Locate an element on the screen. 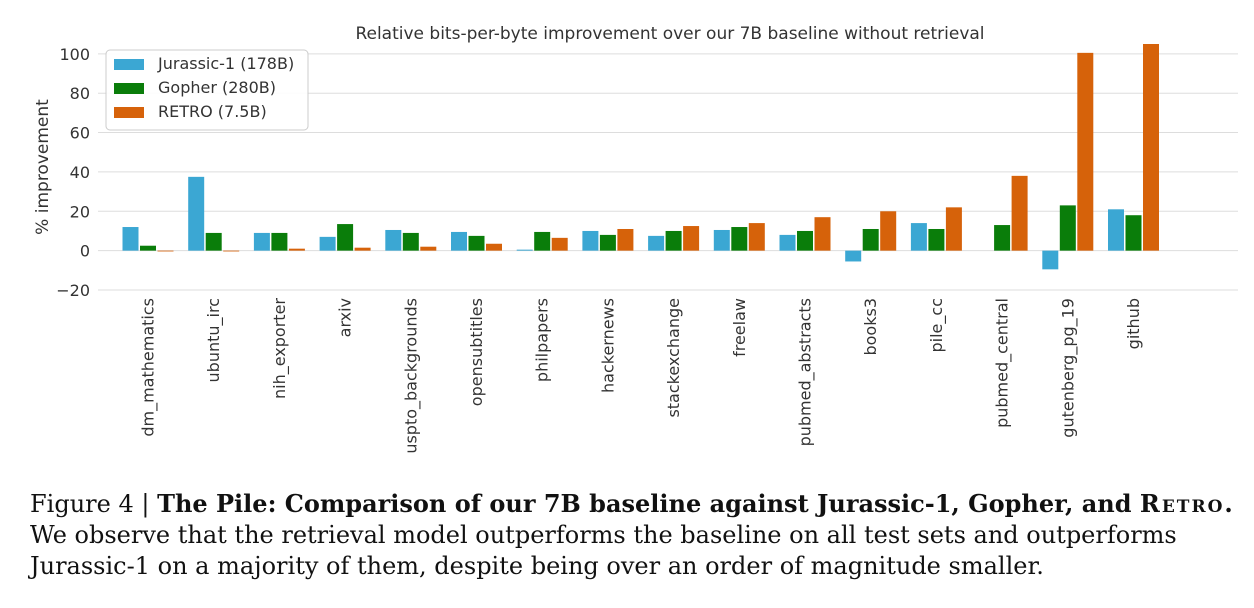 This screenshot has width=1254, height=608. y-tick-label: −20 is located at coordinates (73, 290).